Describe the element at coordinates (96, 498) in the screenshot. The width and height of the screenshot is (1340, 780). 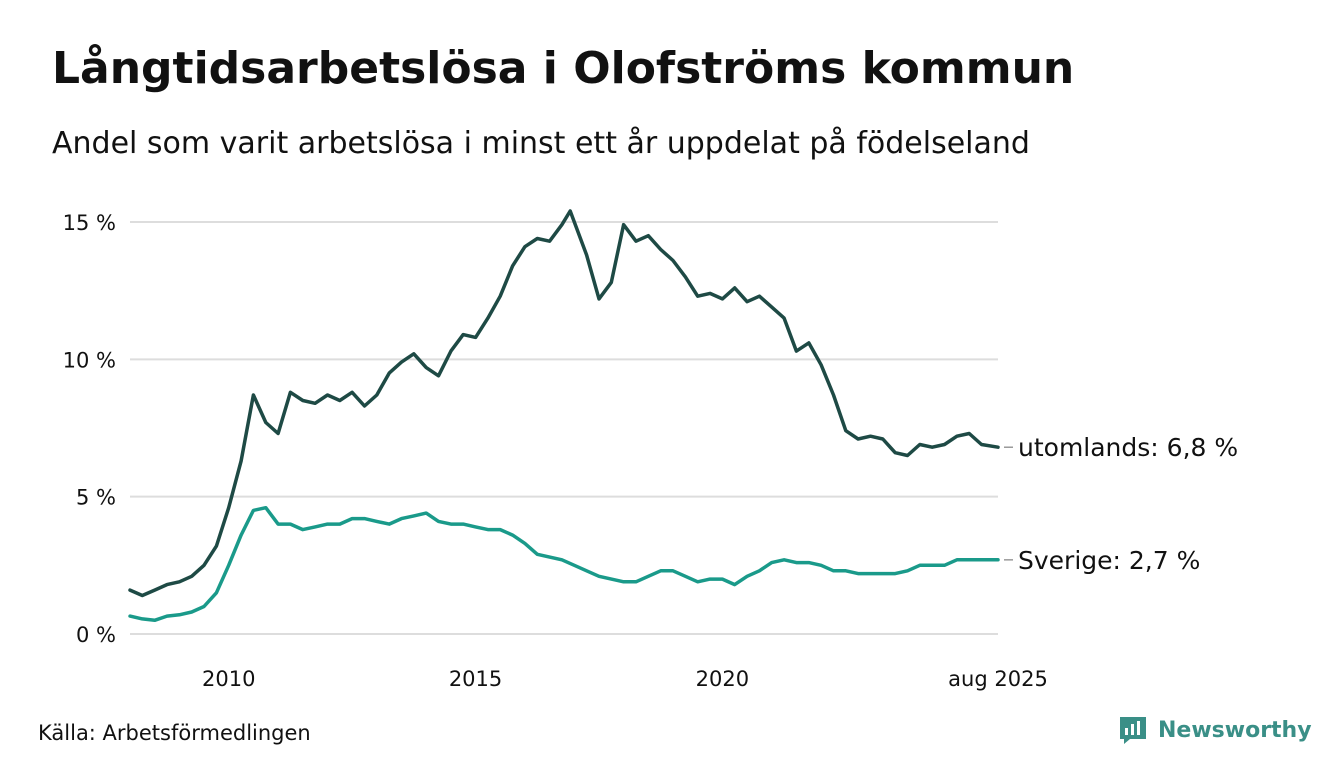
I see `y-tick-label-5: 5 %` at that location.